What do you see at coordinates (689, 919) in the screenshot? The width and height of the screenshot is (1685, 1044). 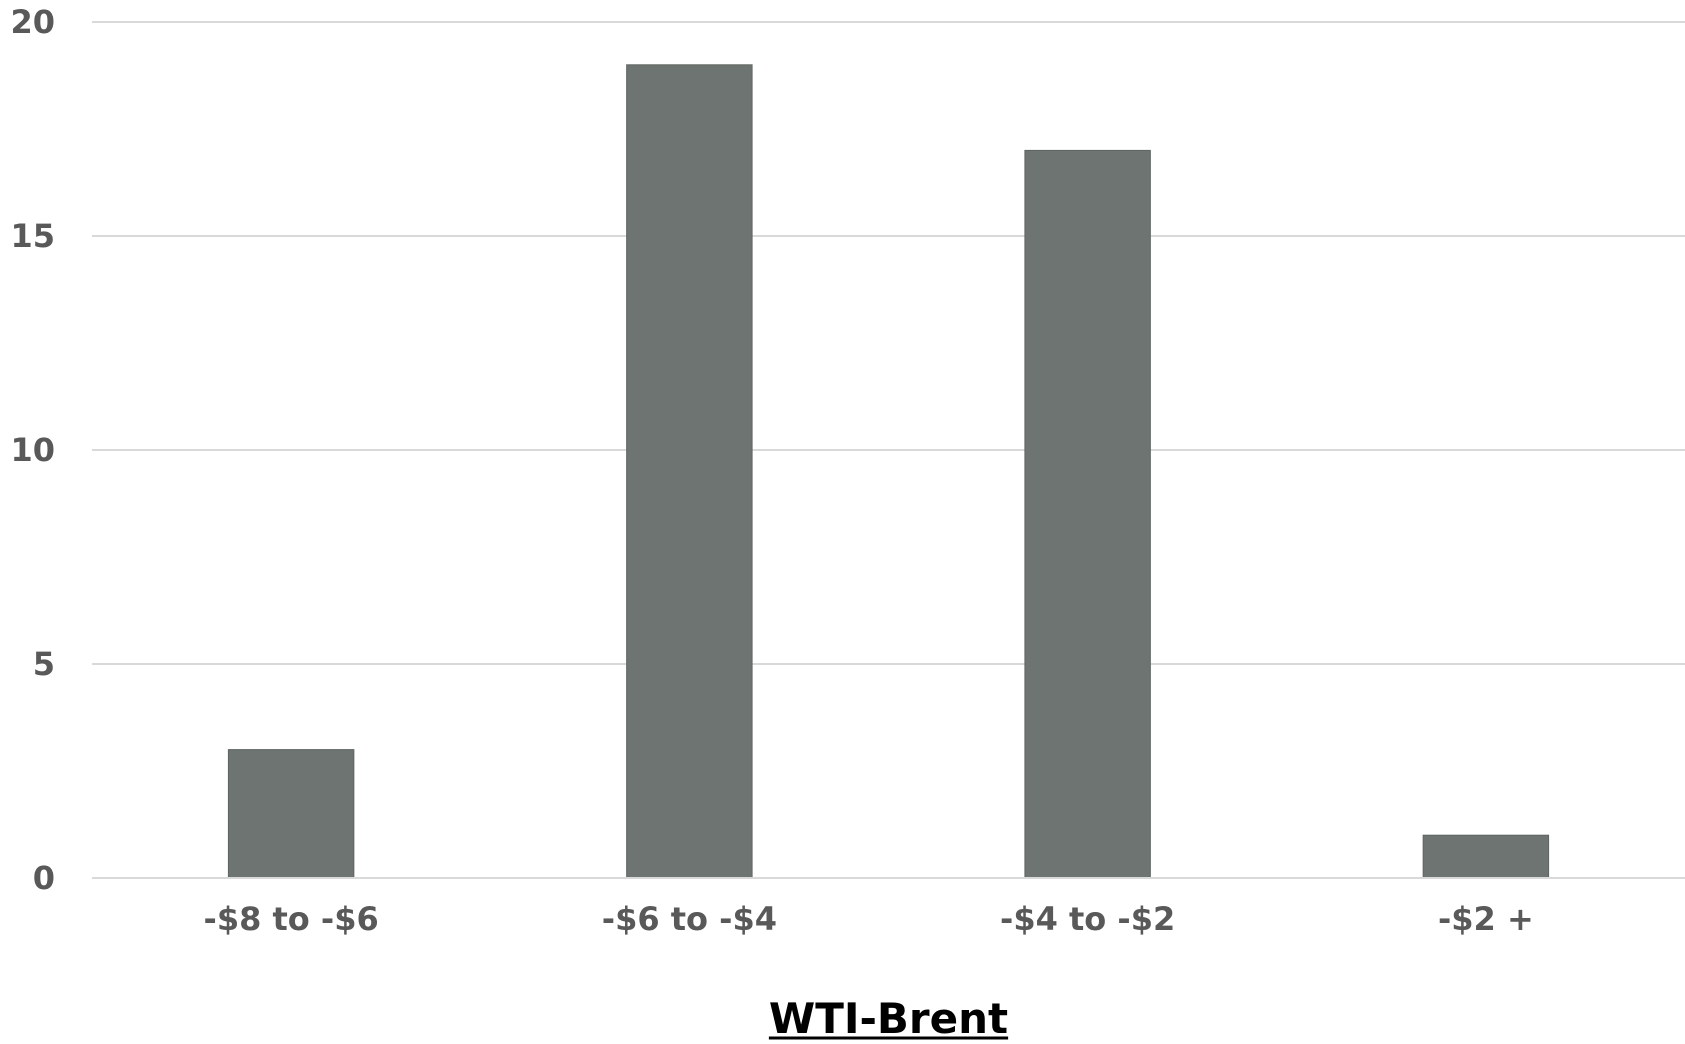 I see `x-tick-label: -$6 to -$4` at bounding box center [689, 919].